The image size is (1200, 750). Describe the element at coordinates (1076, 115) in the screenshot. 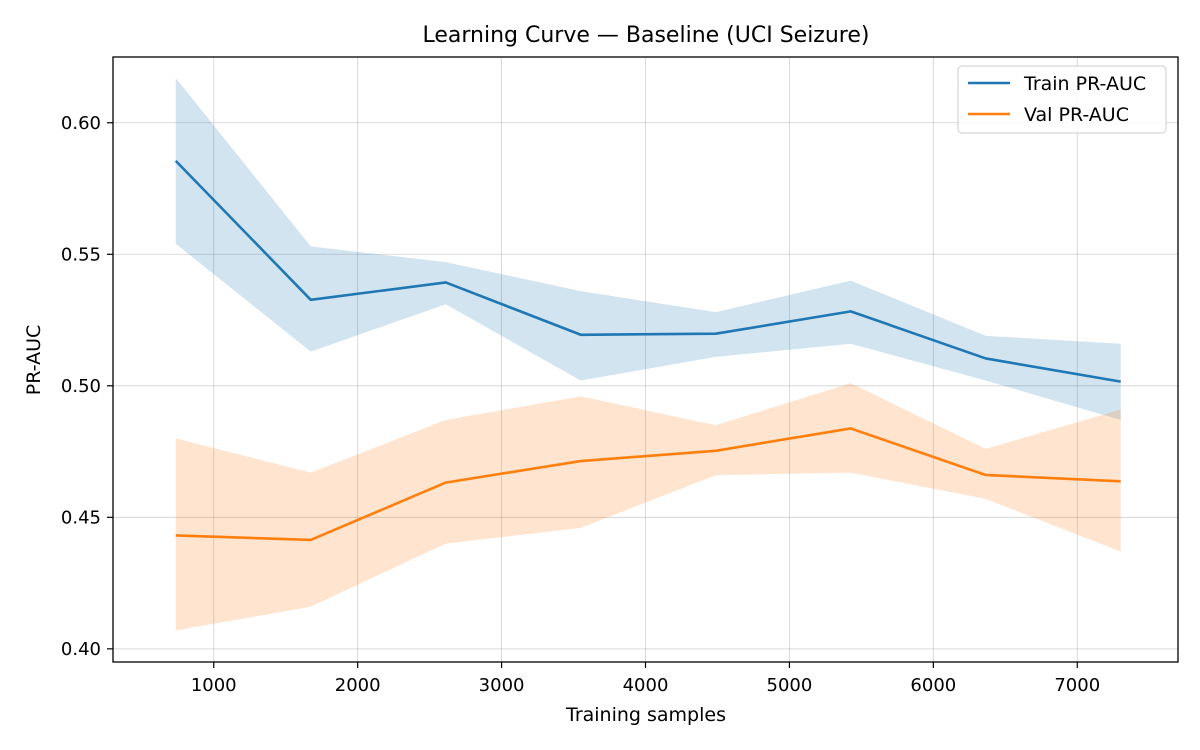

I see `legend-label-val: Val PR-AUC` at that location.